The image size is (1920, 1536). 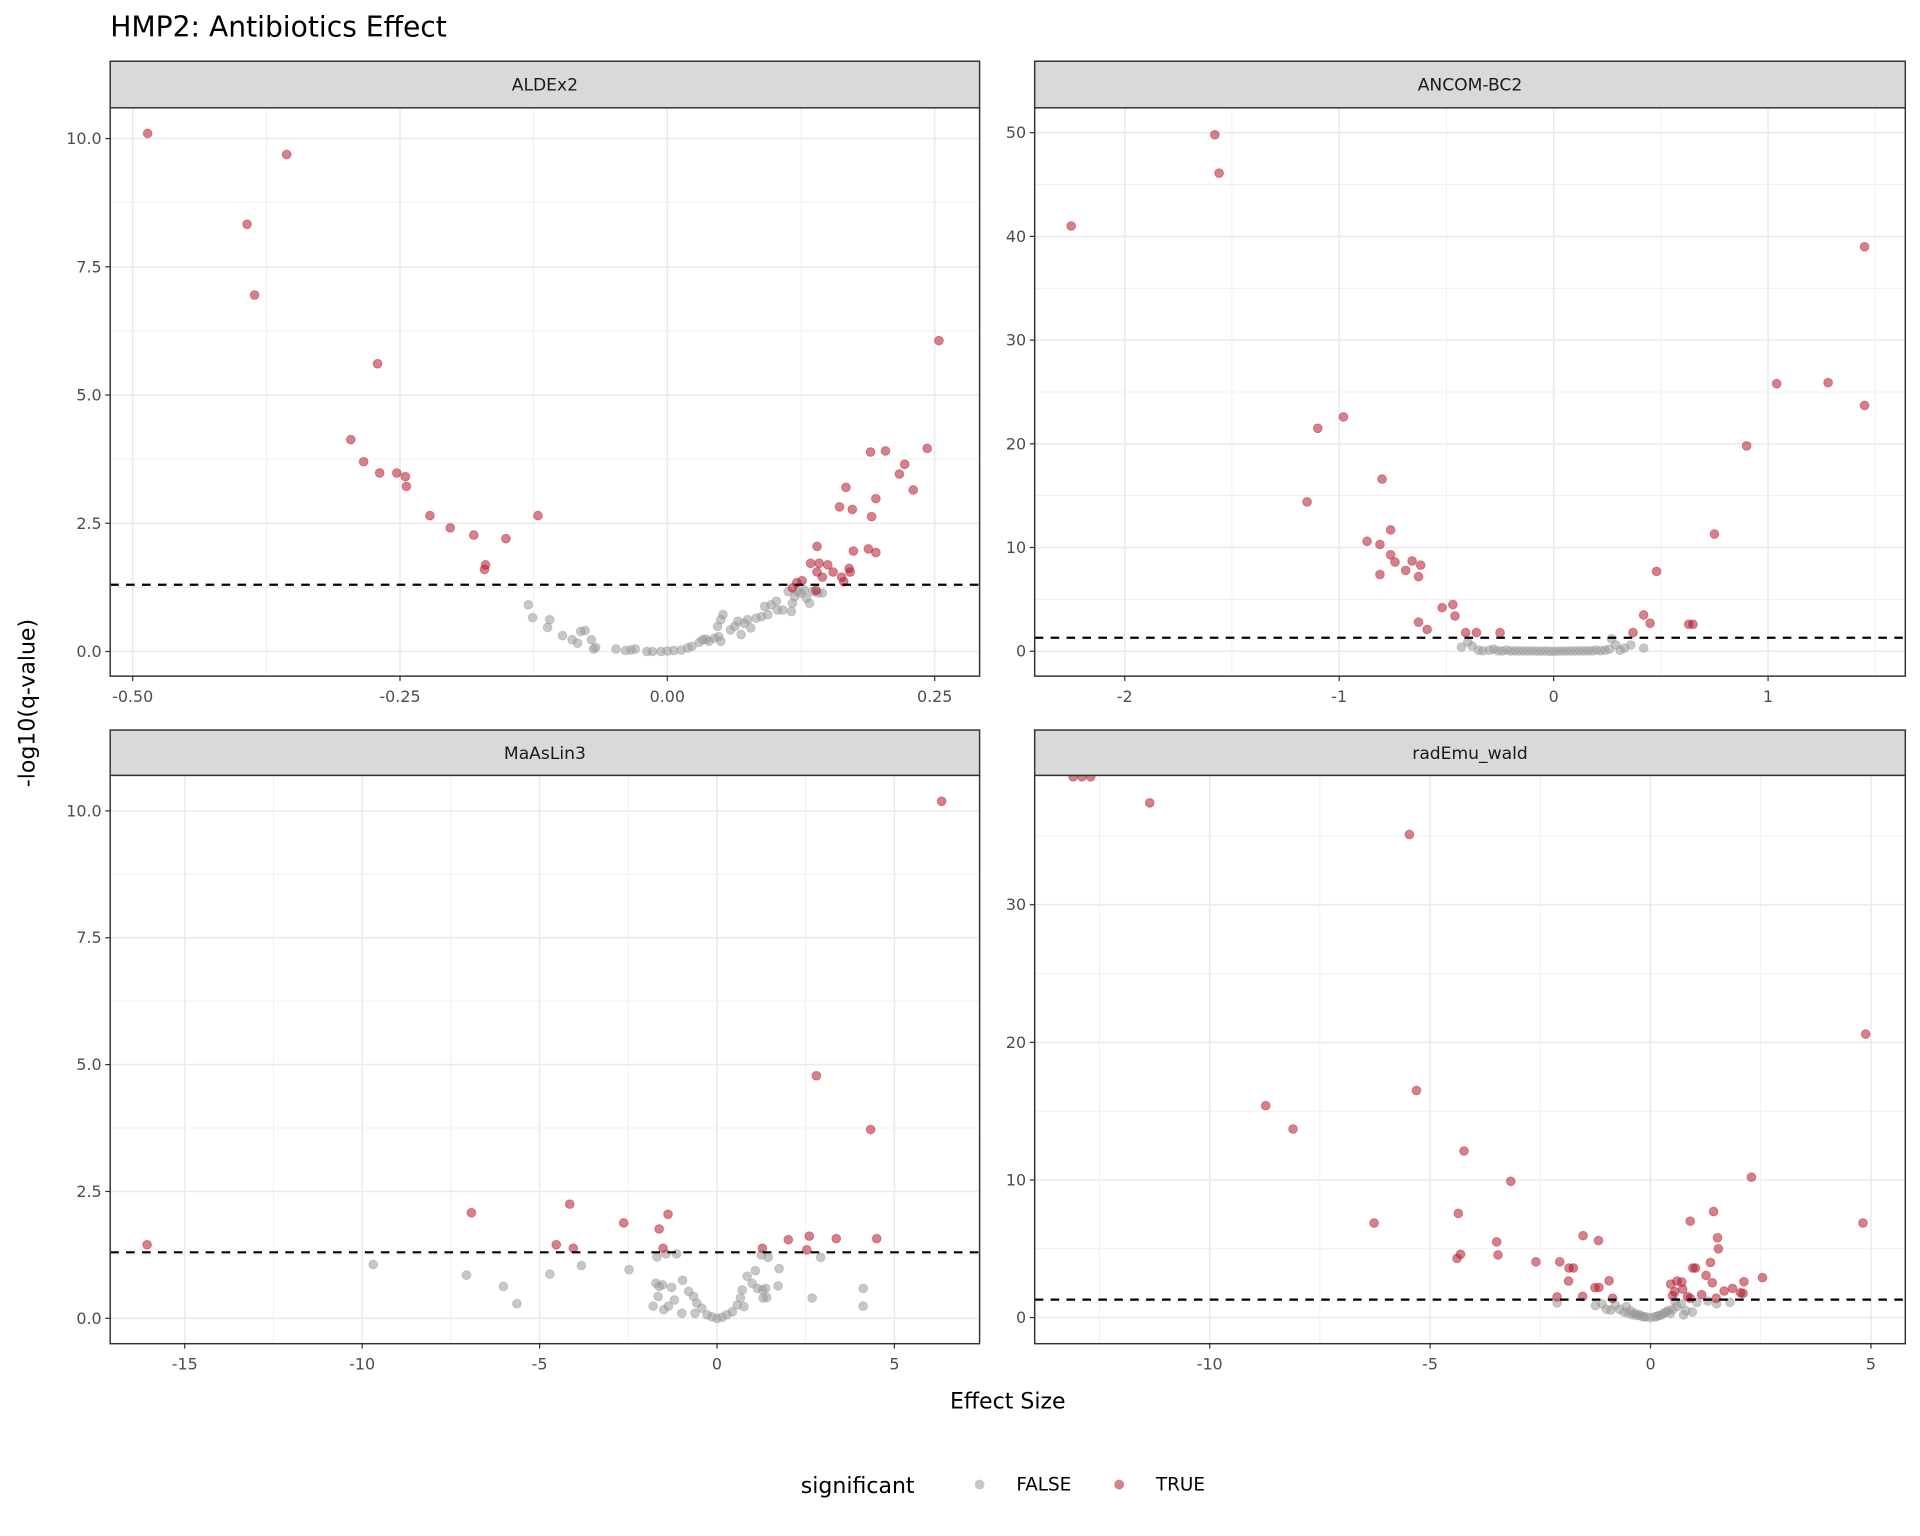 I want to click on y-tick-label: 7.5, so click(x=88, y=266).